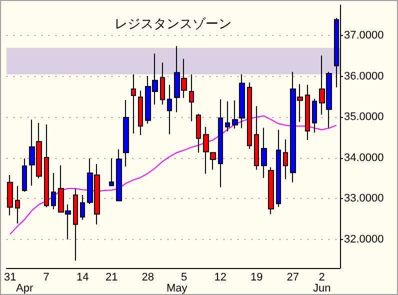  I want to click on x-tick-label: May, so click(177, 288).